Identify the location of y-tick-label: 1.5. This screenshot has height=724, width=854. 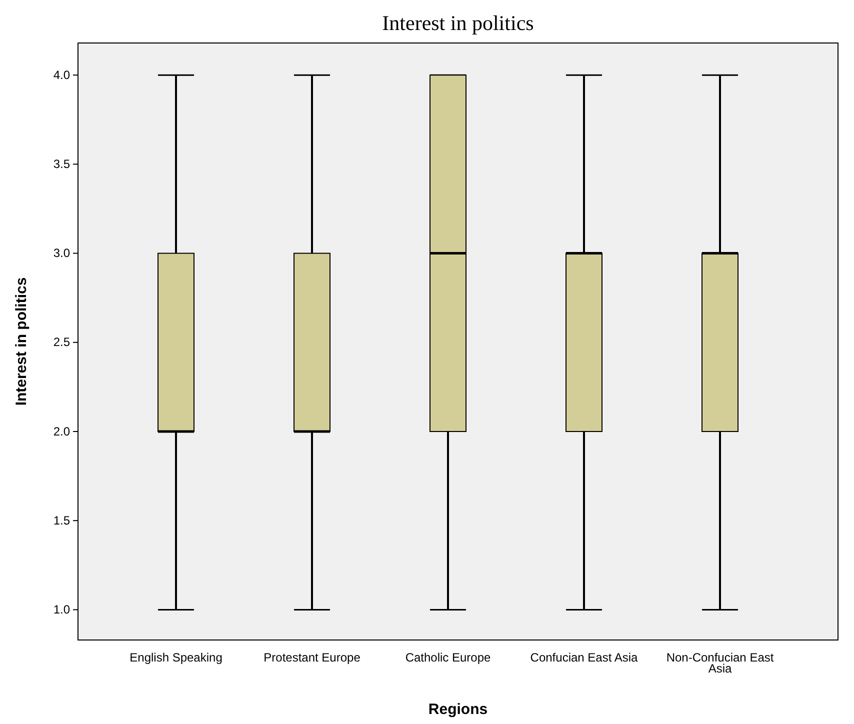
(61, 520).